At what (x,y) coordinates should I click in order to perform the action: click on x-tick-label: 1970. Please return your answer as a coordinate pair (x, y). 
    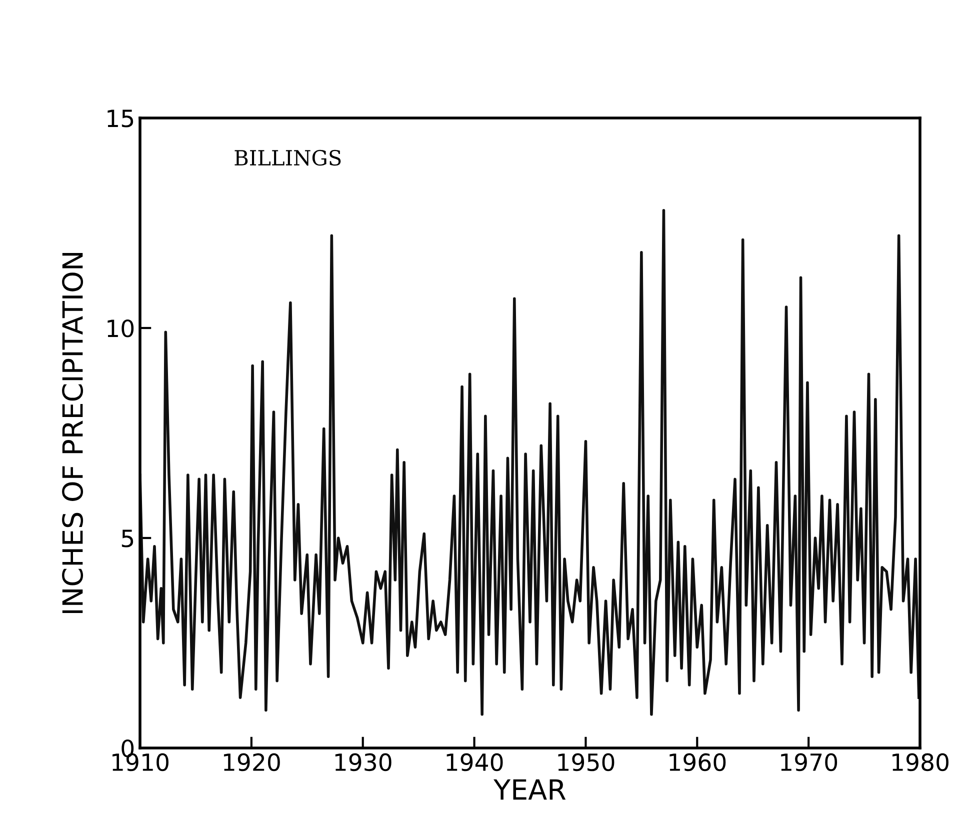
    Looking at the image, I should click on (809, 762).